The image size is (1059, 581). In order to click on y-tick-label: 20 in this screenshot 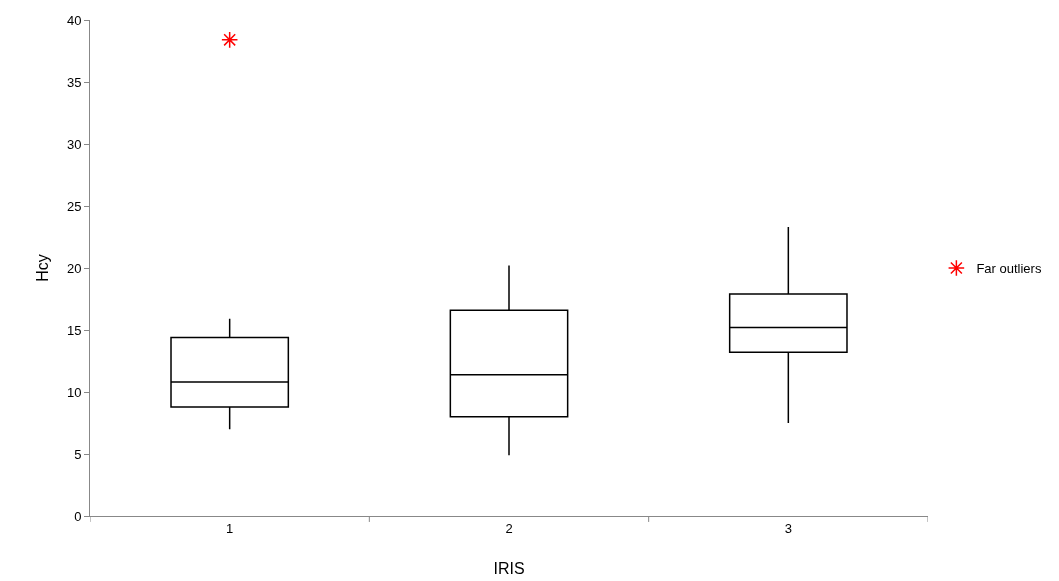, I will do `click(74, 268)`.